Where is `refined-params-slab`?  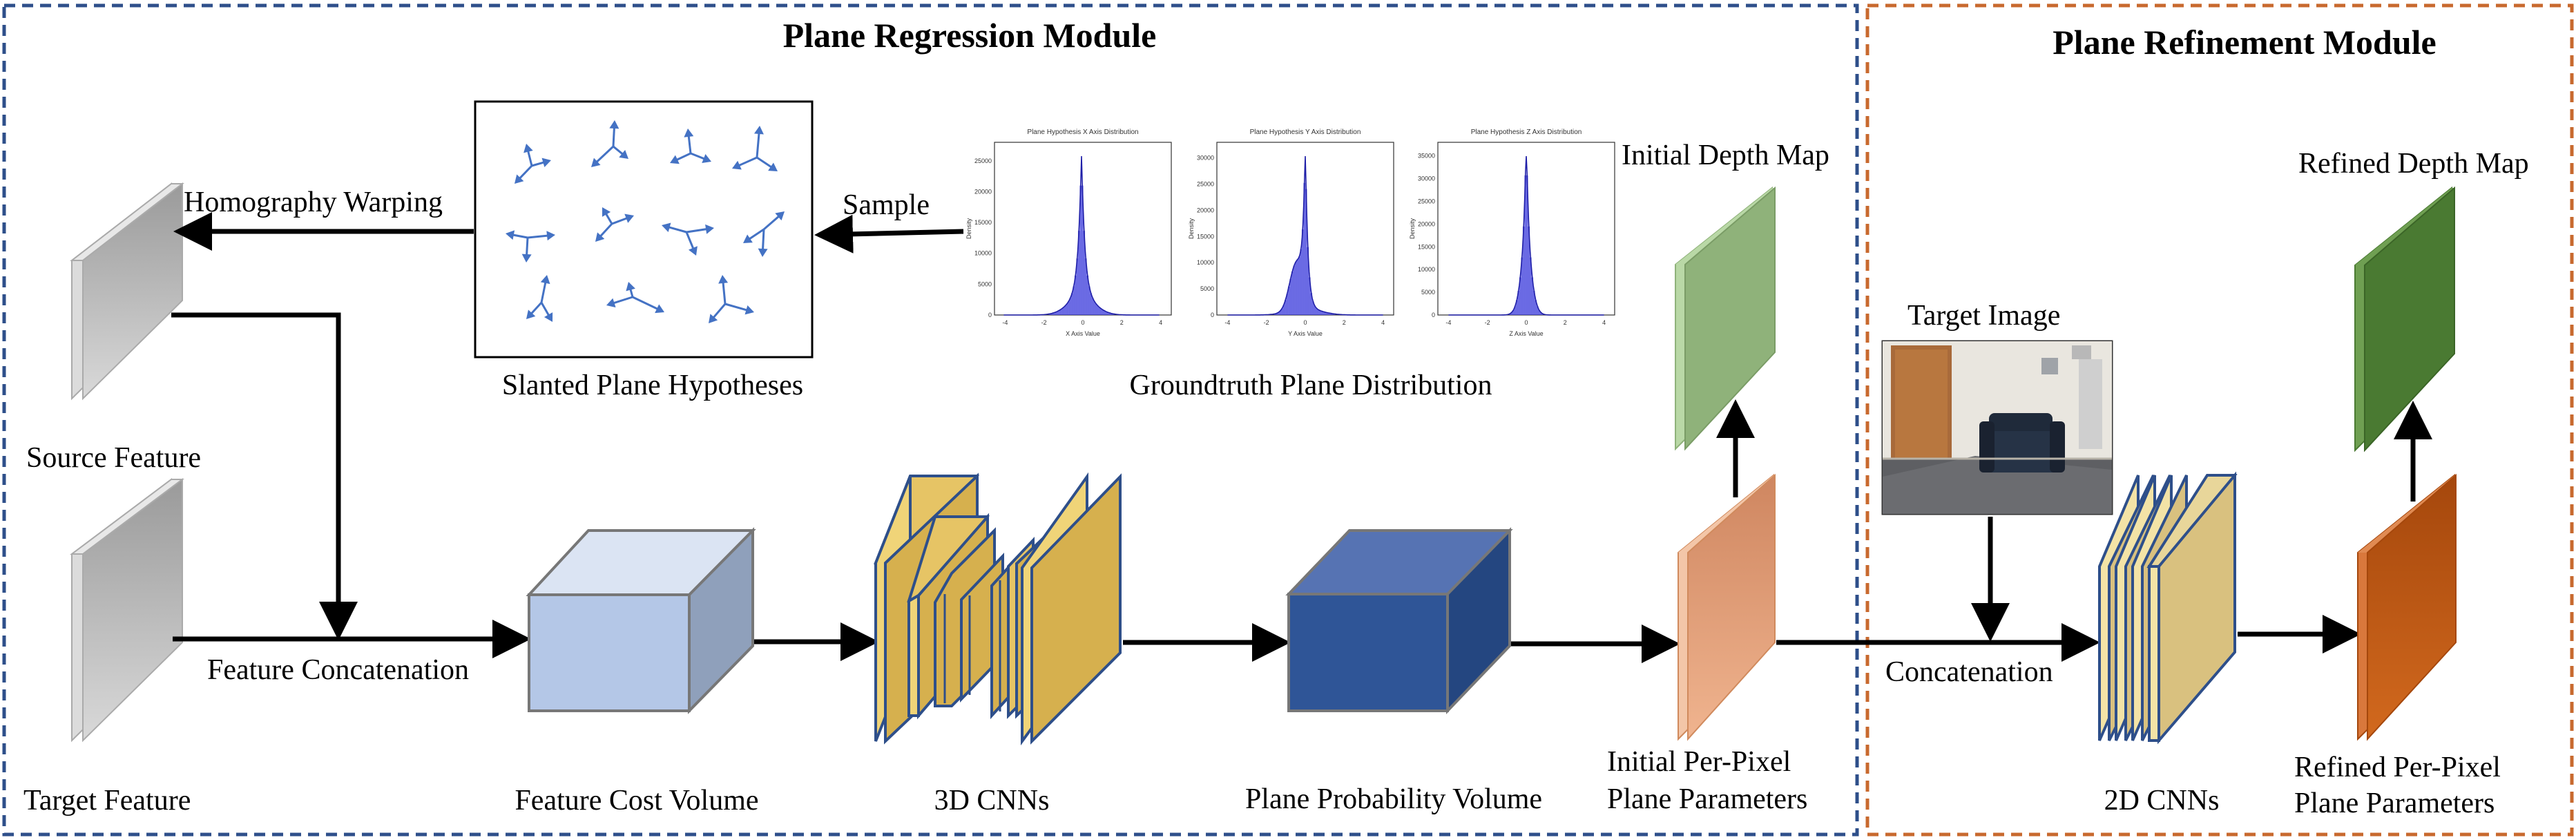 refined-params-slab is located at coordinates (2407, 607).